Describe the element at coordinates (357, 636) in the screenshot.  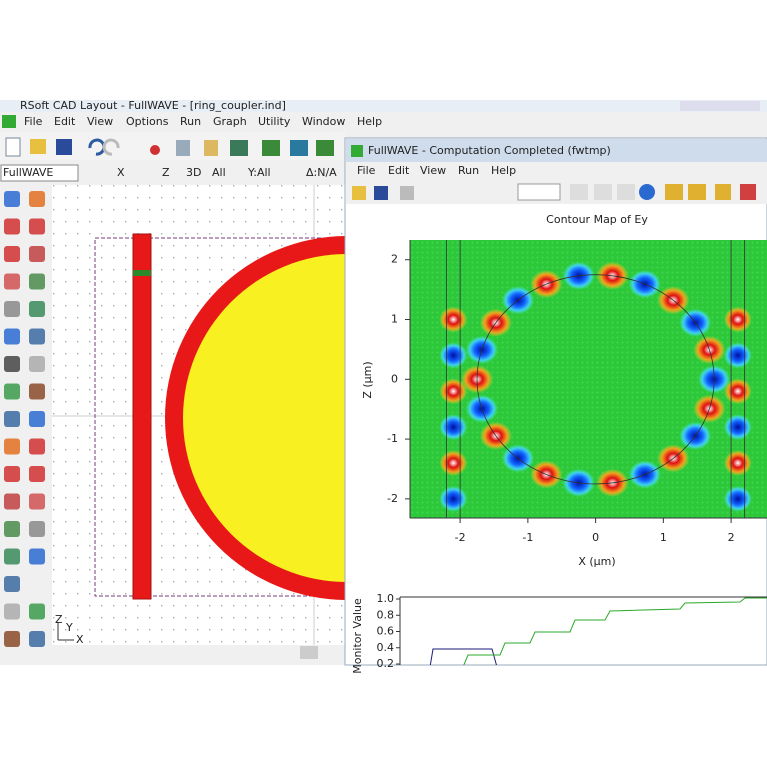
I see `y-axis-label: Monitor Value` at that location.